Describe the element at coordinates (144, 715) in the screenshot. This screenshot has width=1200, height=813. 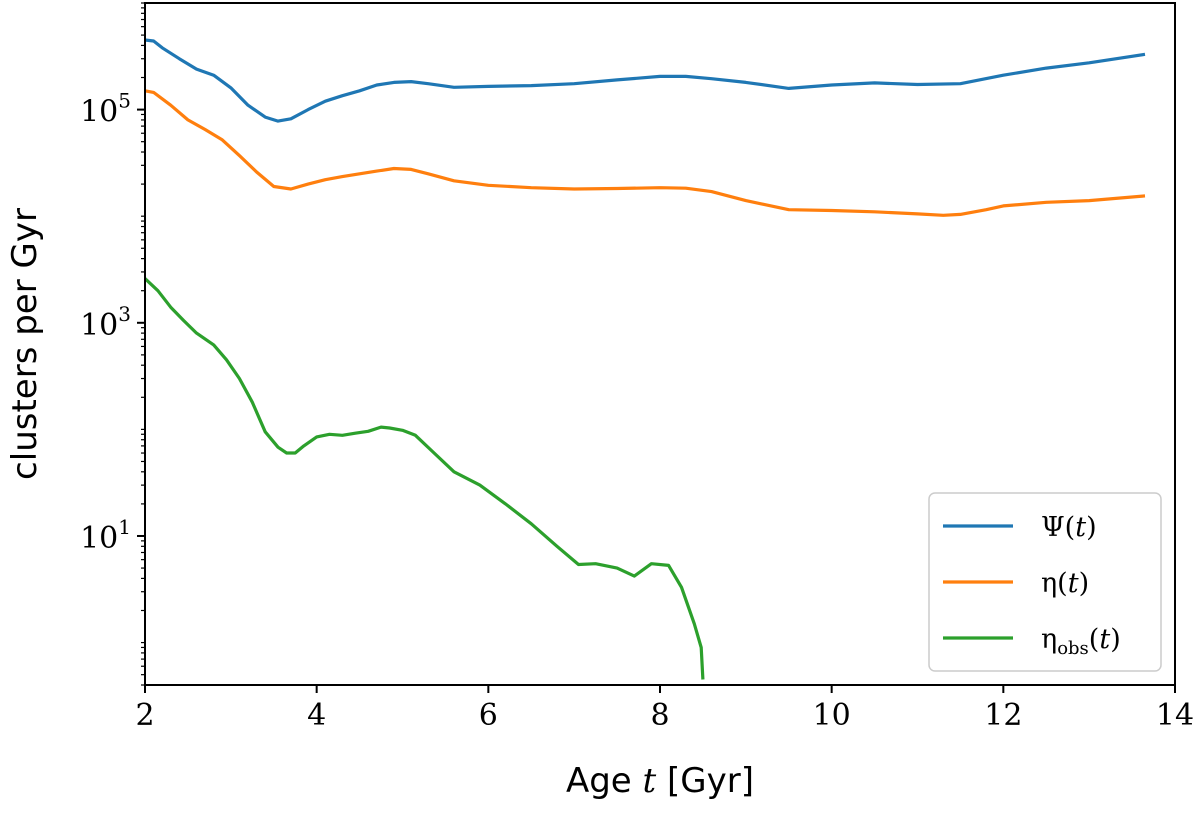
I see `x-tick-label: 2` at that location.